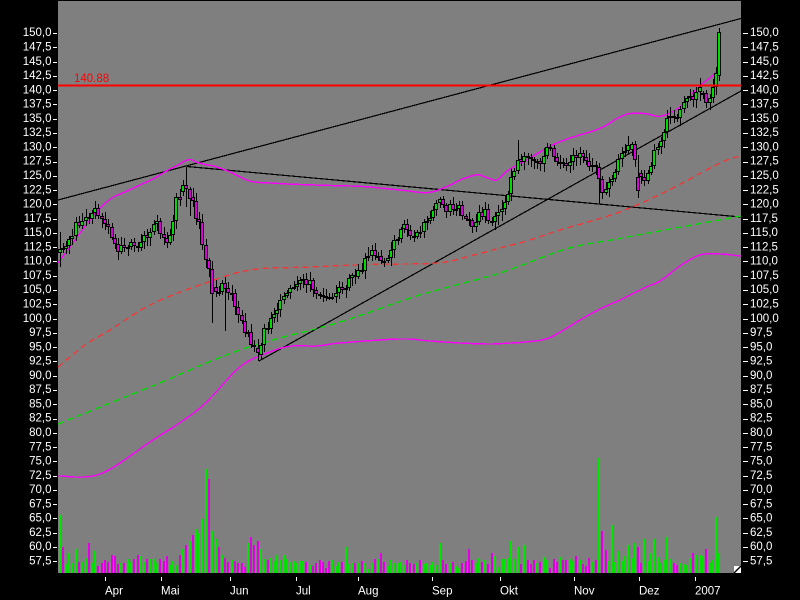  What do you see at coordinates (649, 592) in the screenshot?
I see `svg-text: Dez` at bounding box center [649, 592].